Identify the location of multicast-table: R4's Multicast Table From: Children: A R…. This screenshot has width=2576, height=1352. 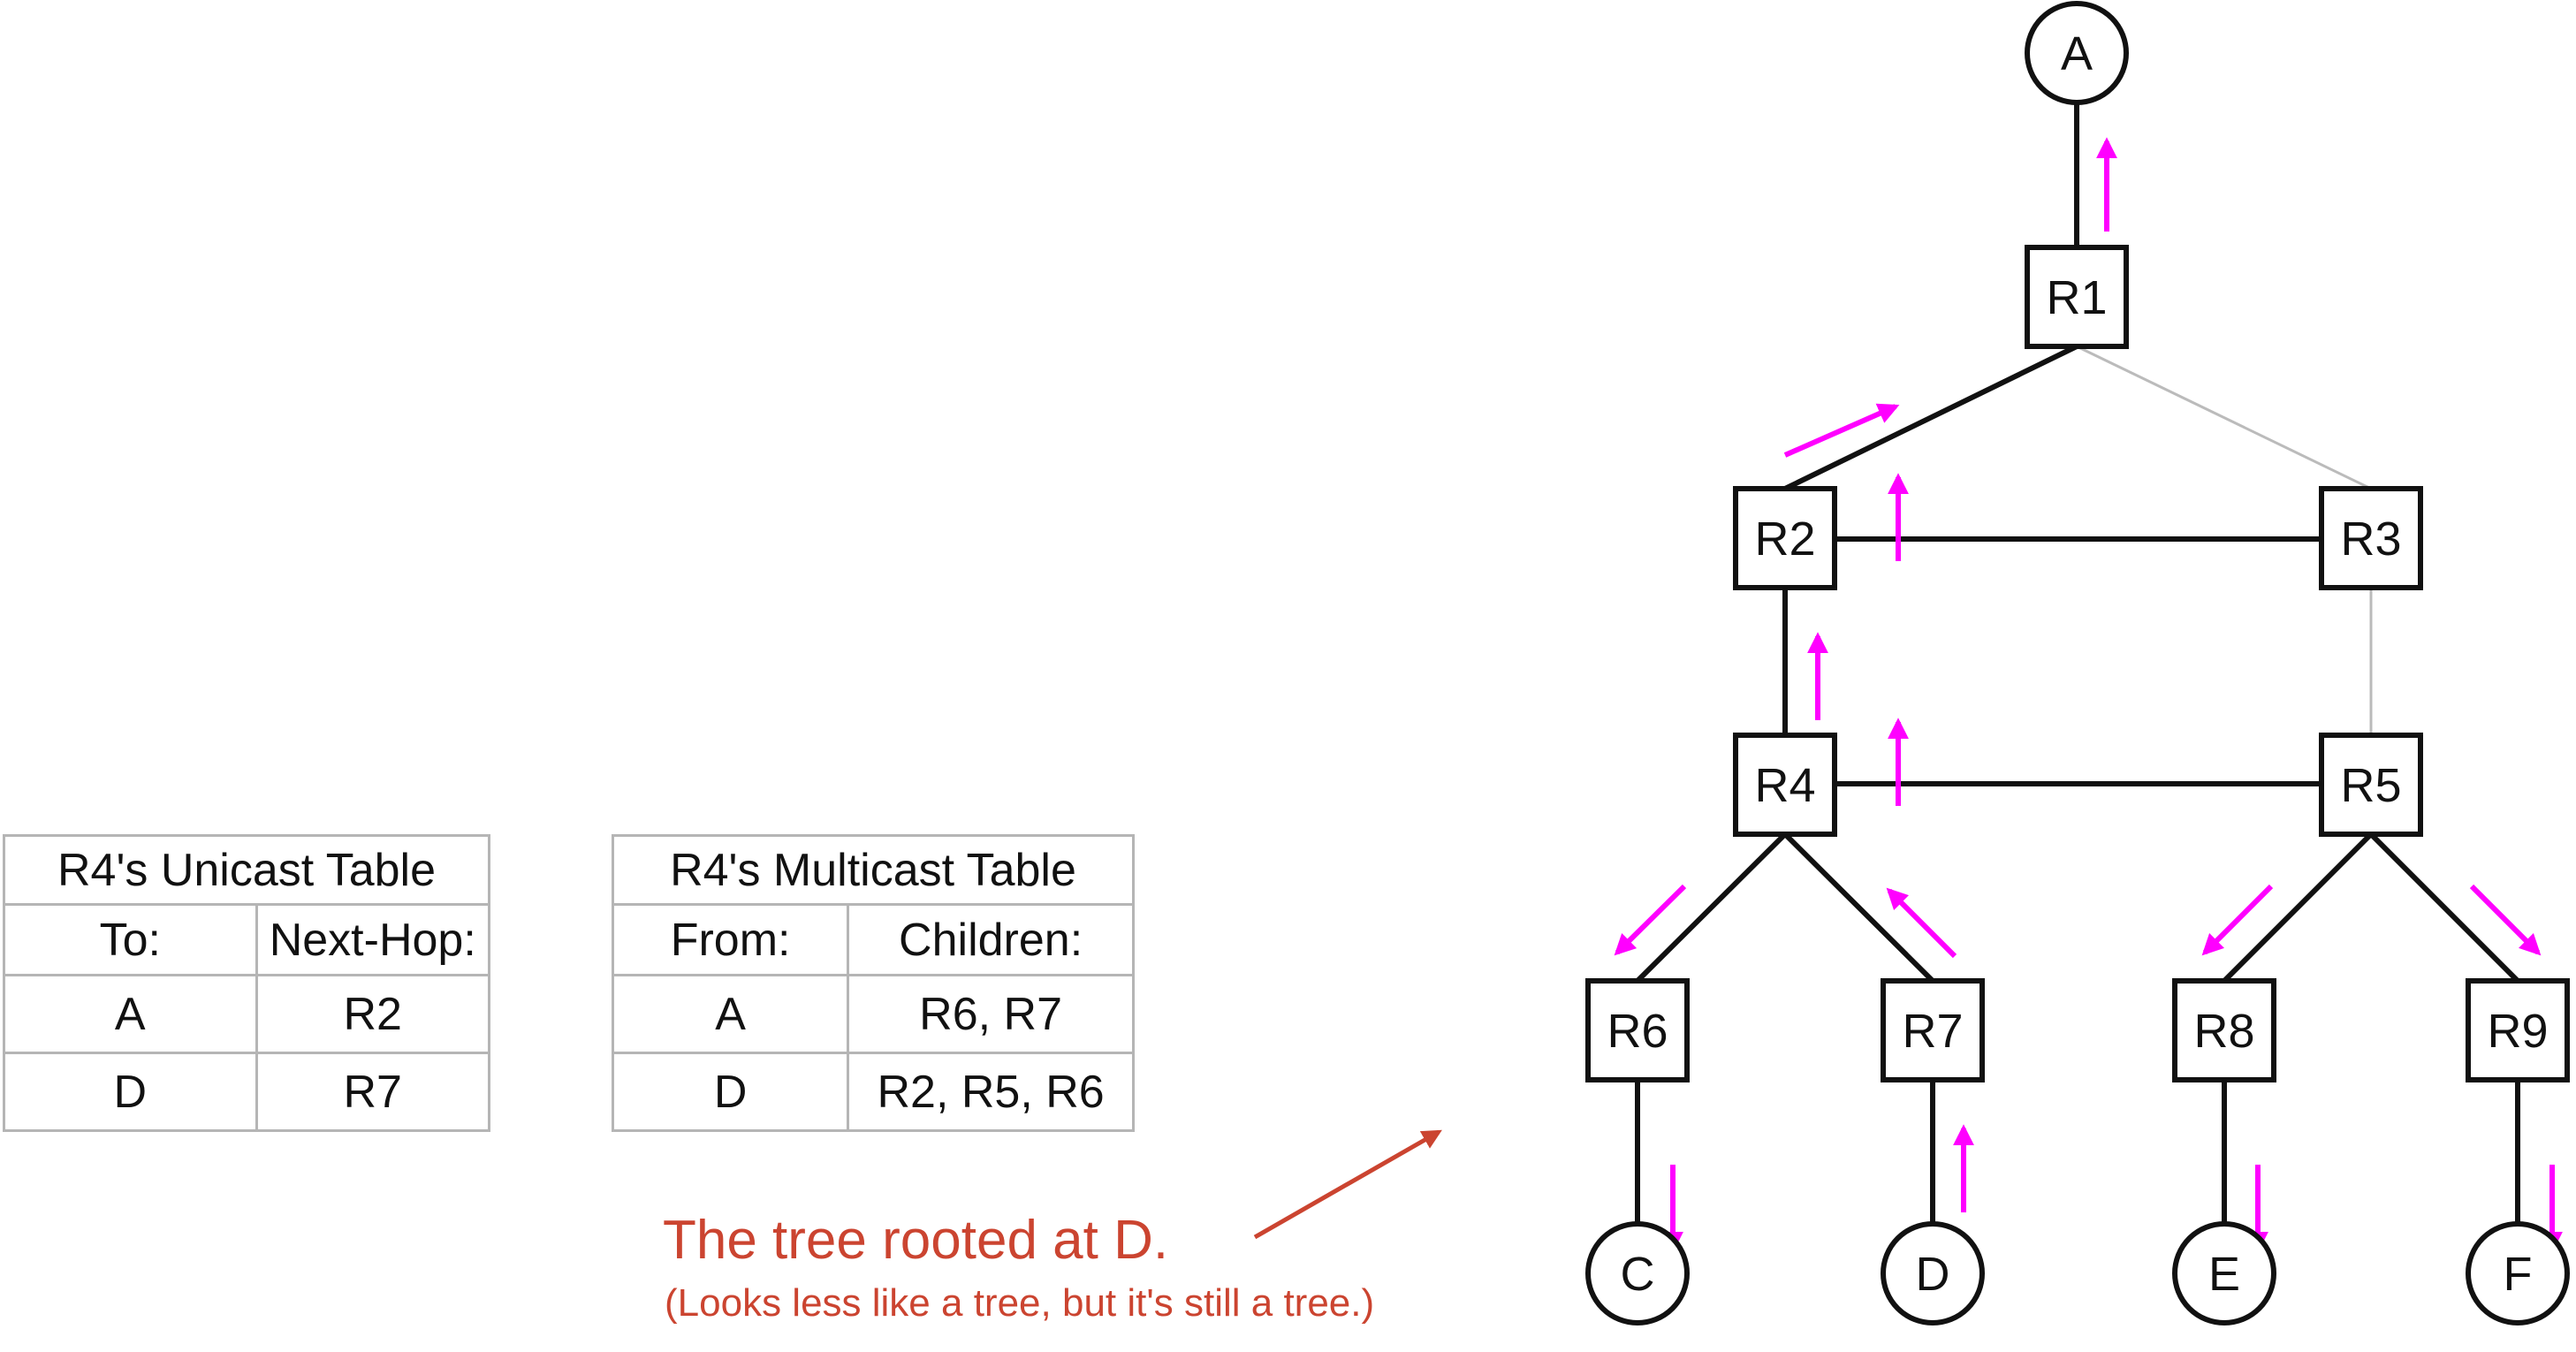
(873, 983).